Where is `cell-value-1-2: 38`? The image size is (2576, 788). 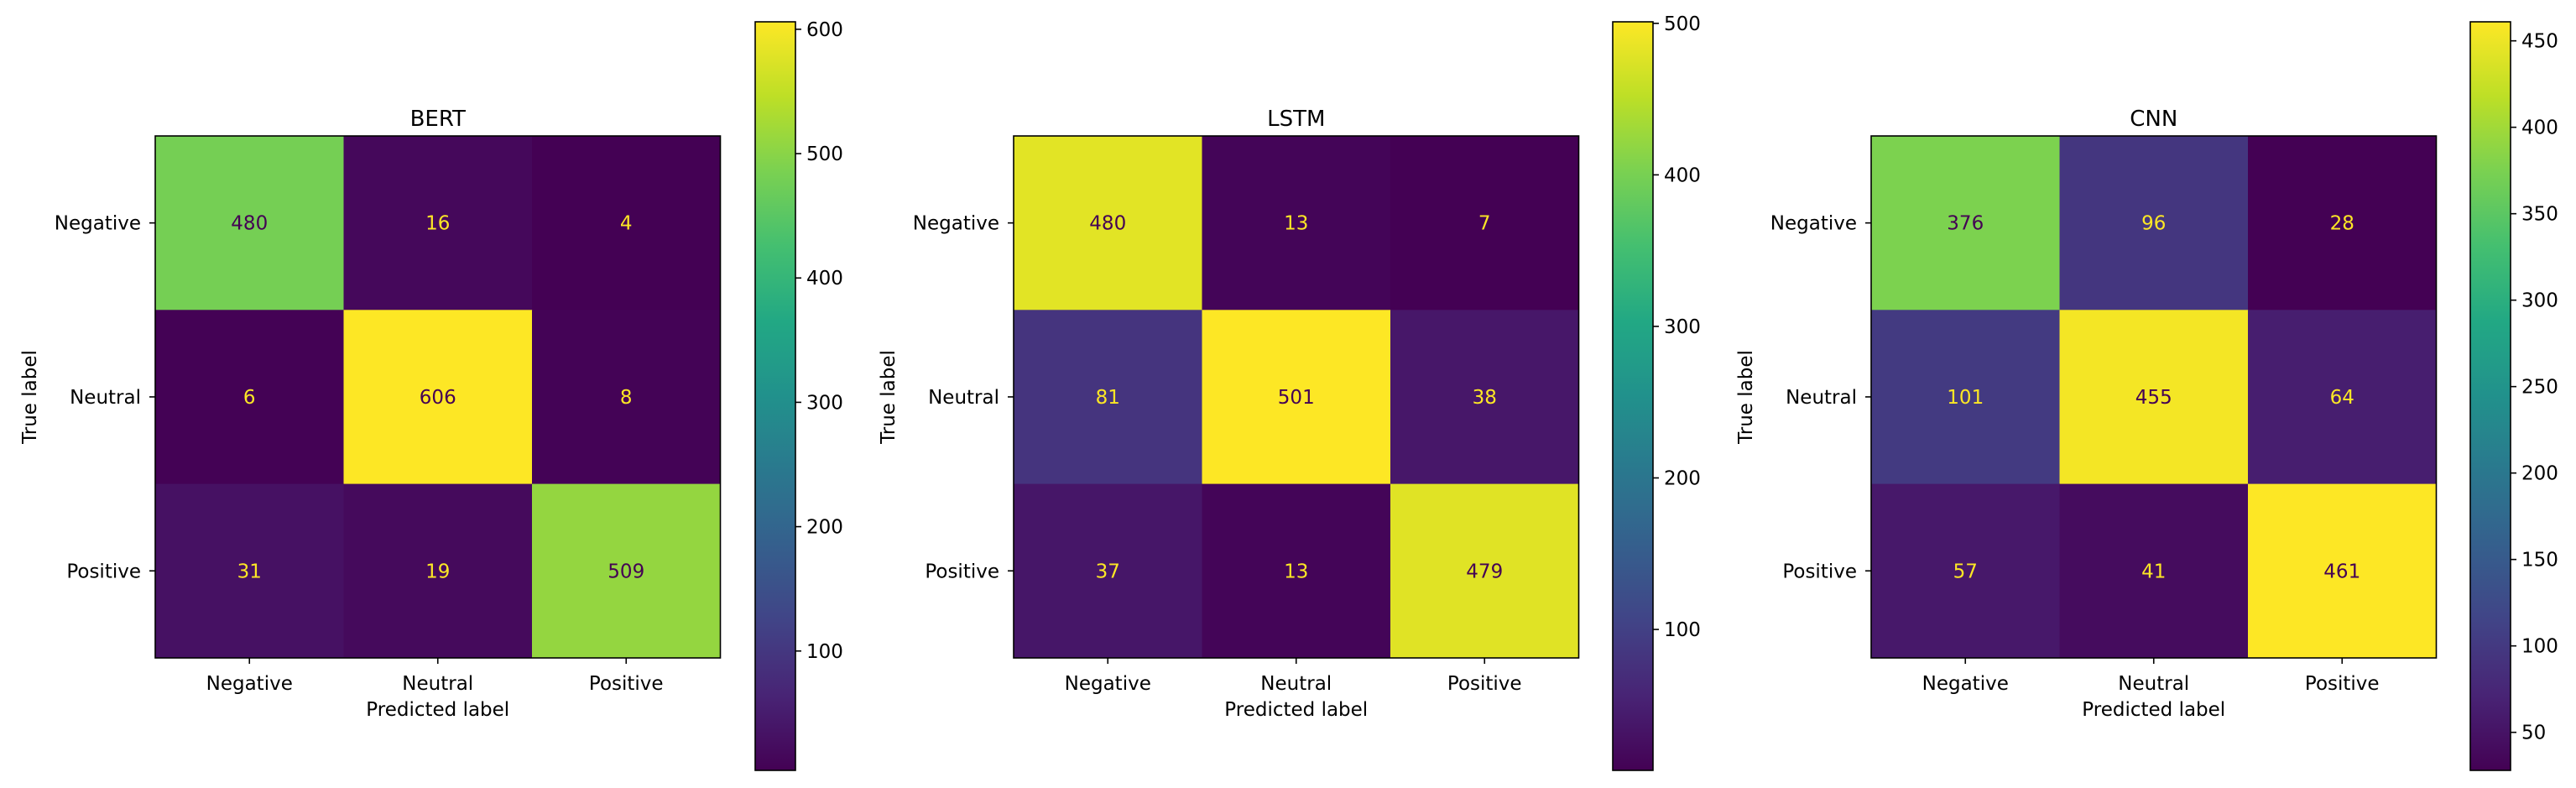
cell-value-1-2: 38 is located at coordinates (1485, 398).